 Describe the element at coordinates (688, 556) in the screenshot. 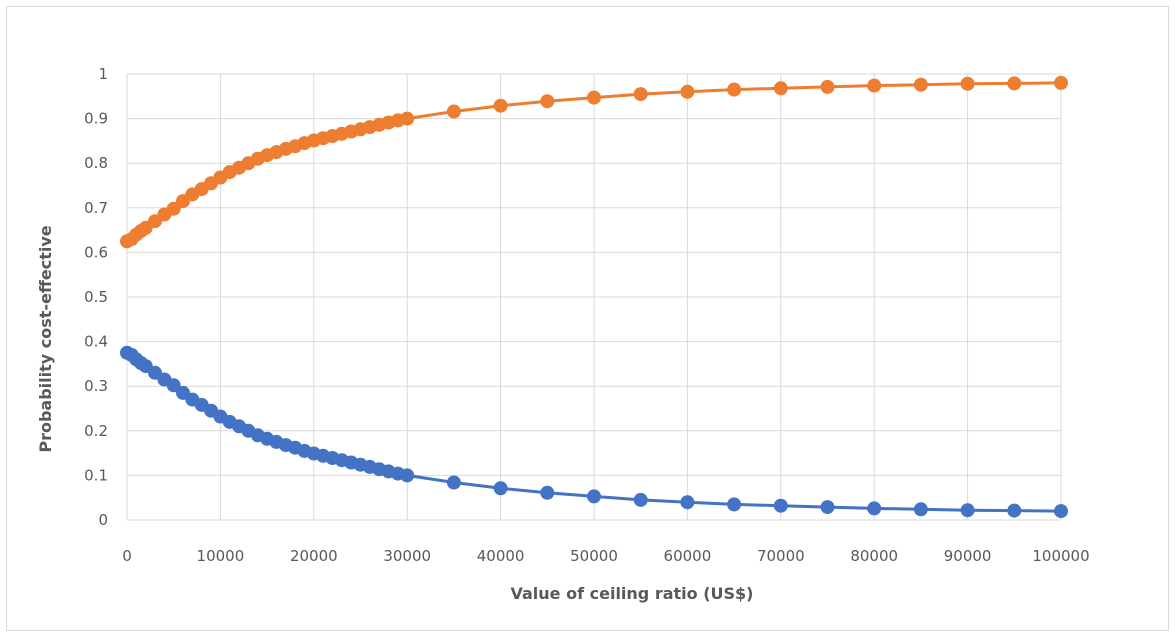

I see `x-tick-label: 60000` at that location.